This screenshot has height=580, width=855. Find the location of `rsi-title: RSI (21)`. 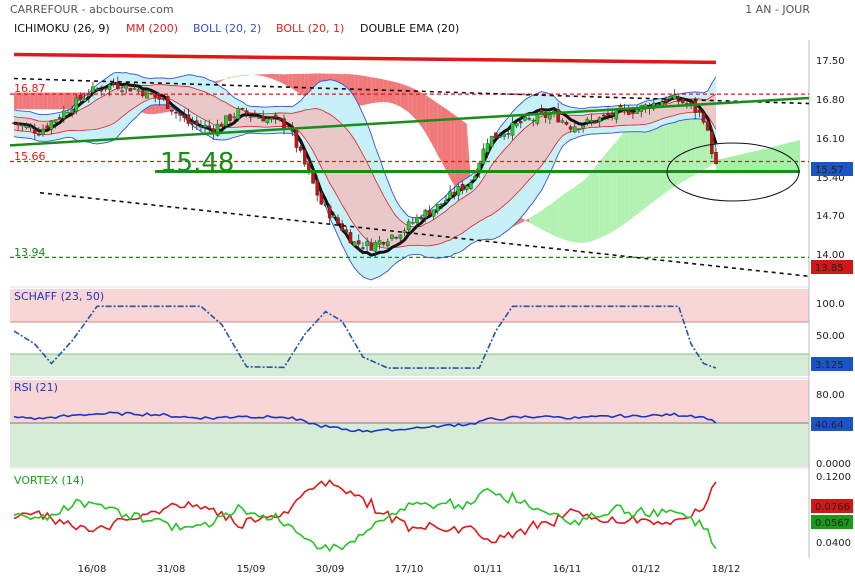

rsi-title: RSI (21) is located at coordinates (36, 387).